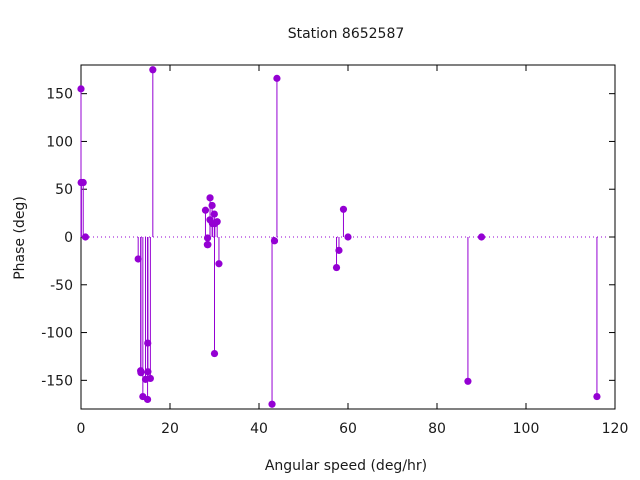 Image resolution: width=640 pixels, height=480 pixels. What do you see at coordinates (348, 429) in the screenshot?
I see `x-tick-label: 60` at bounding box center [348, 429].